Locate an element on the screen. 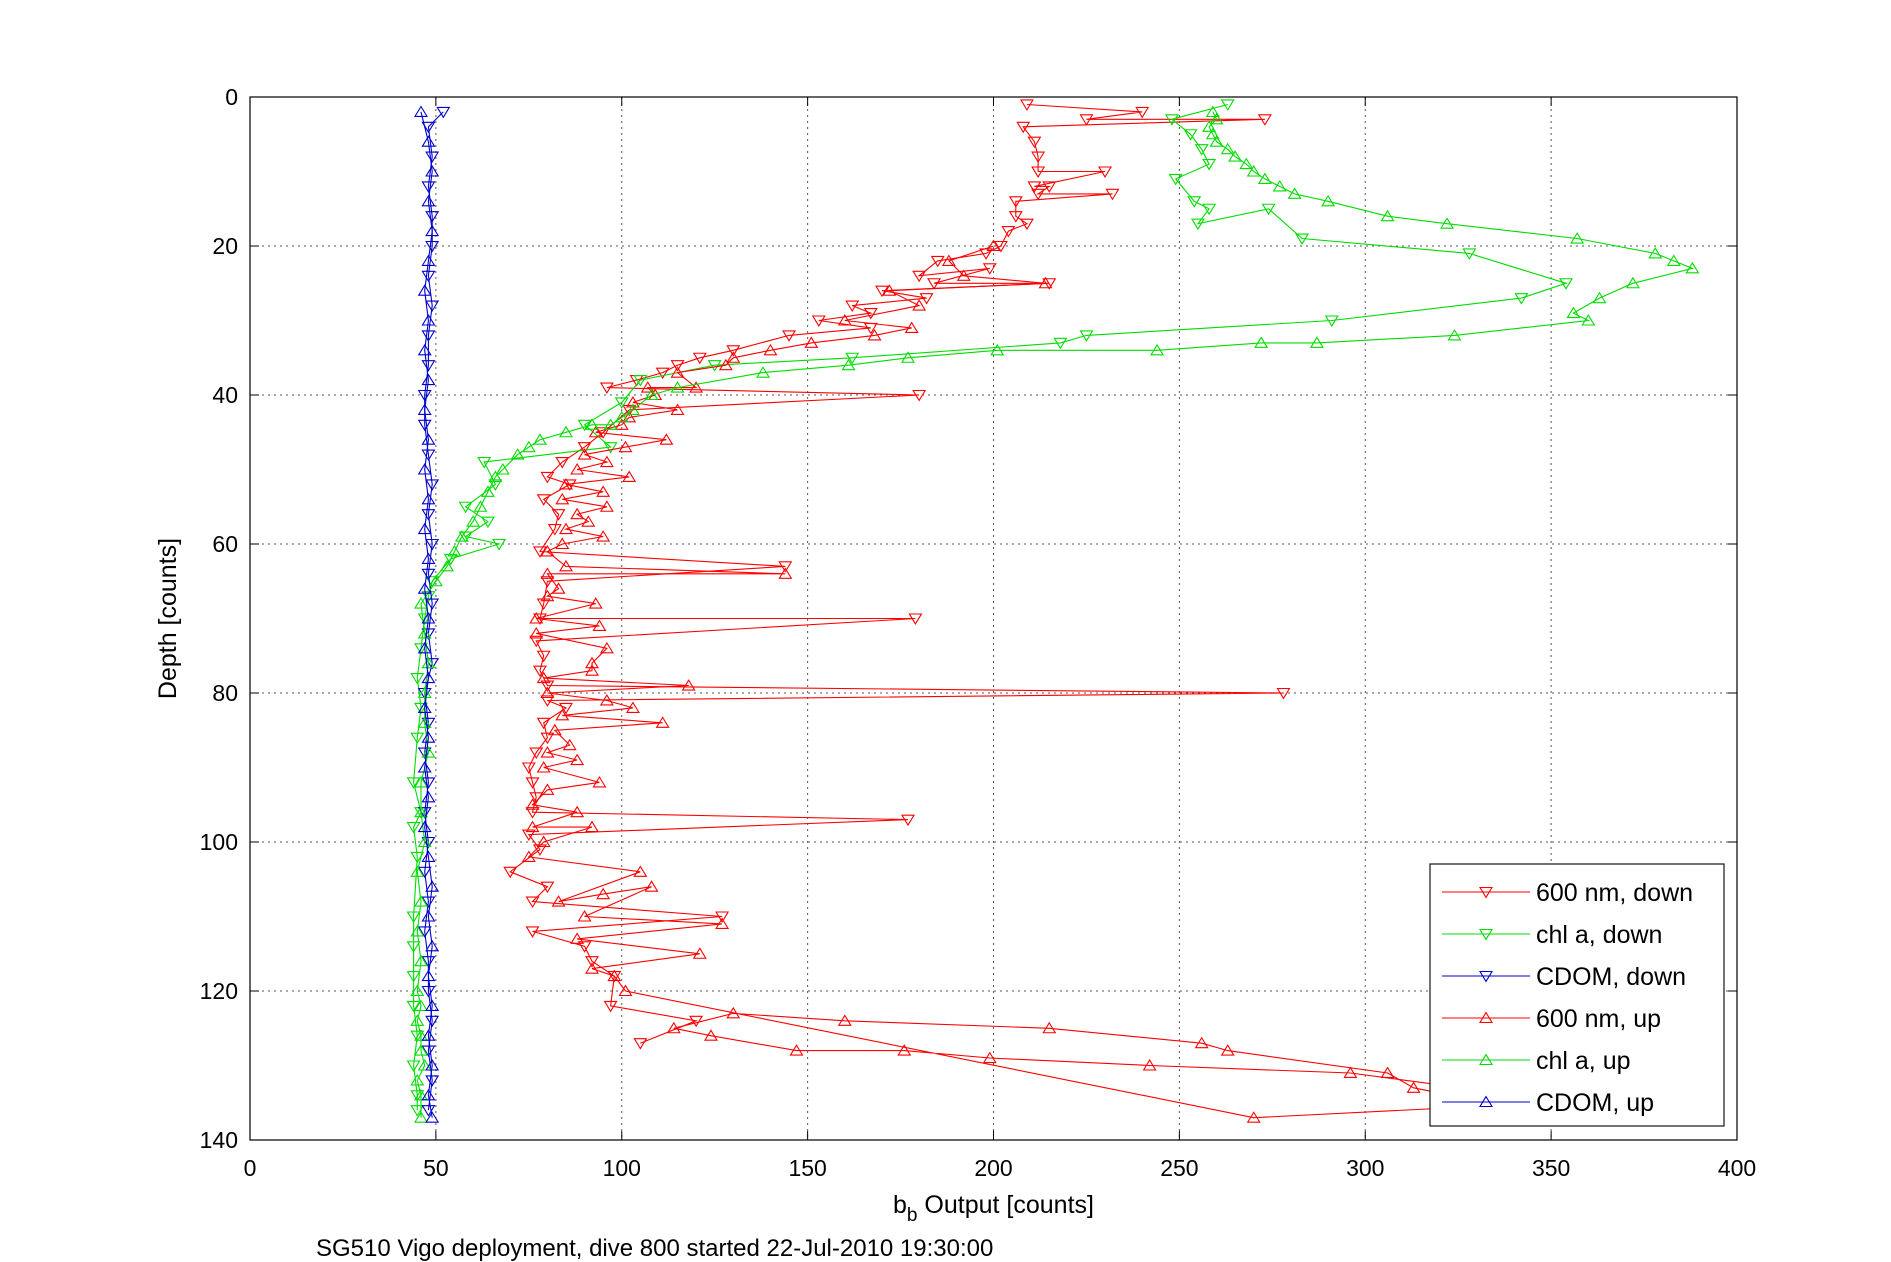 This screenshot has width=1891, height=1262. legend-label: chl a, down is located at coordinates (1599, 935).